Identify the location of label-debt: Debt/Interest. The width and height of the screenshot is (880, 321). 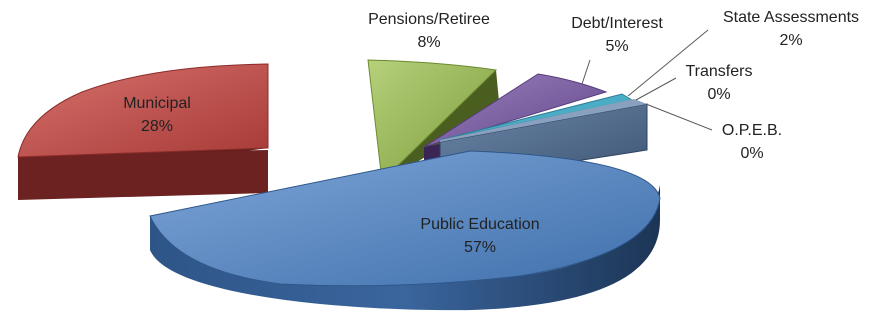
(617, 23).